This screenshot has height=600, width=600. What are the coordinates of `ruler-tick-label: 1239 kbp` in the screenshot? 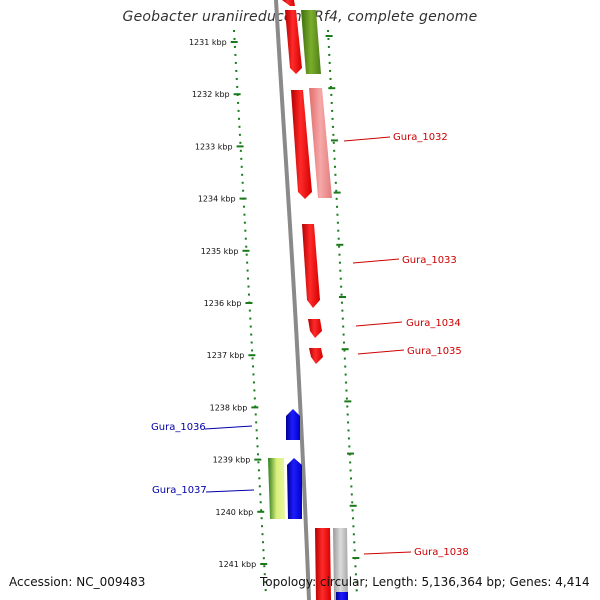 It's located at (232, 460).